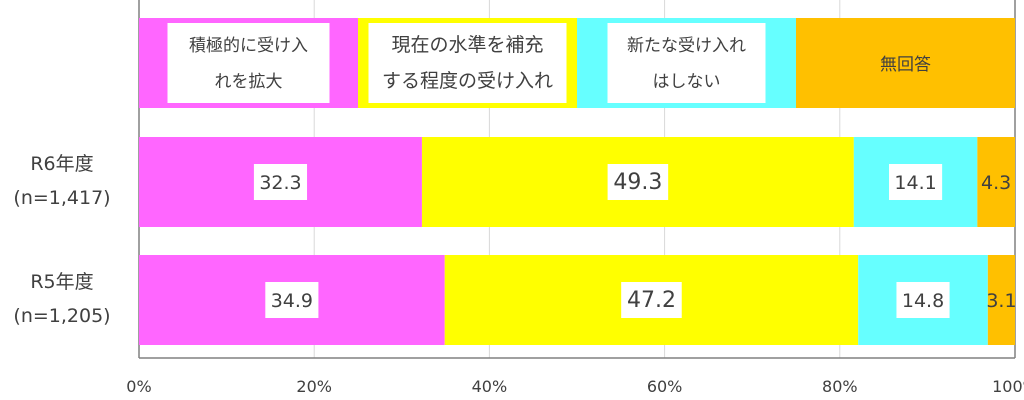  I want to click on category-label: R6年度, so click(61, 164).